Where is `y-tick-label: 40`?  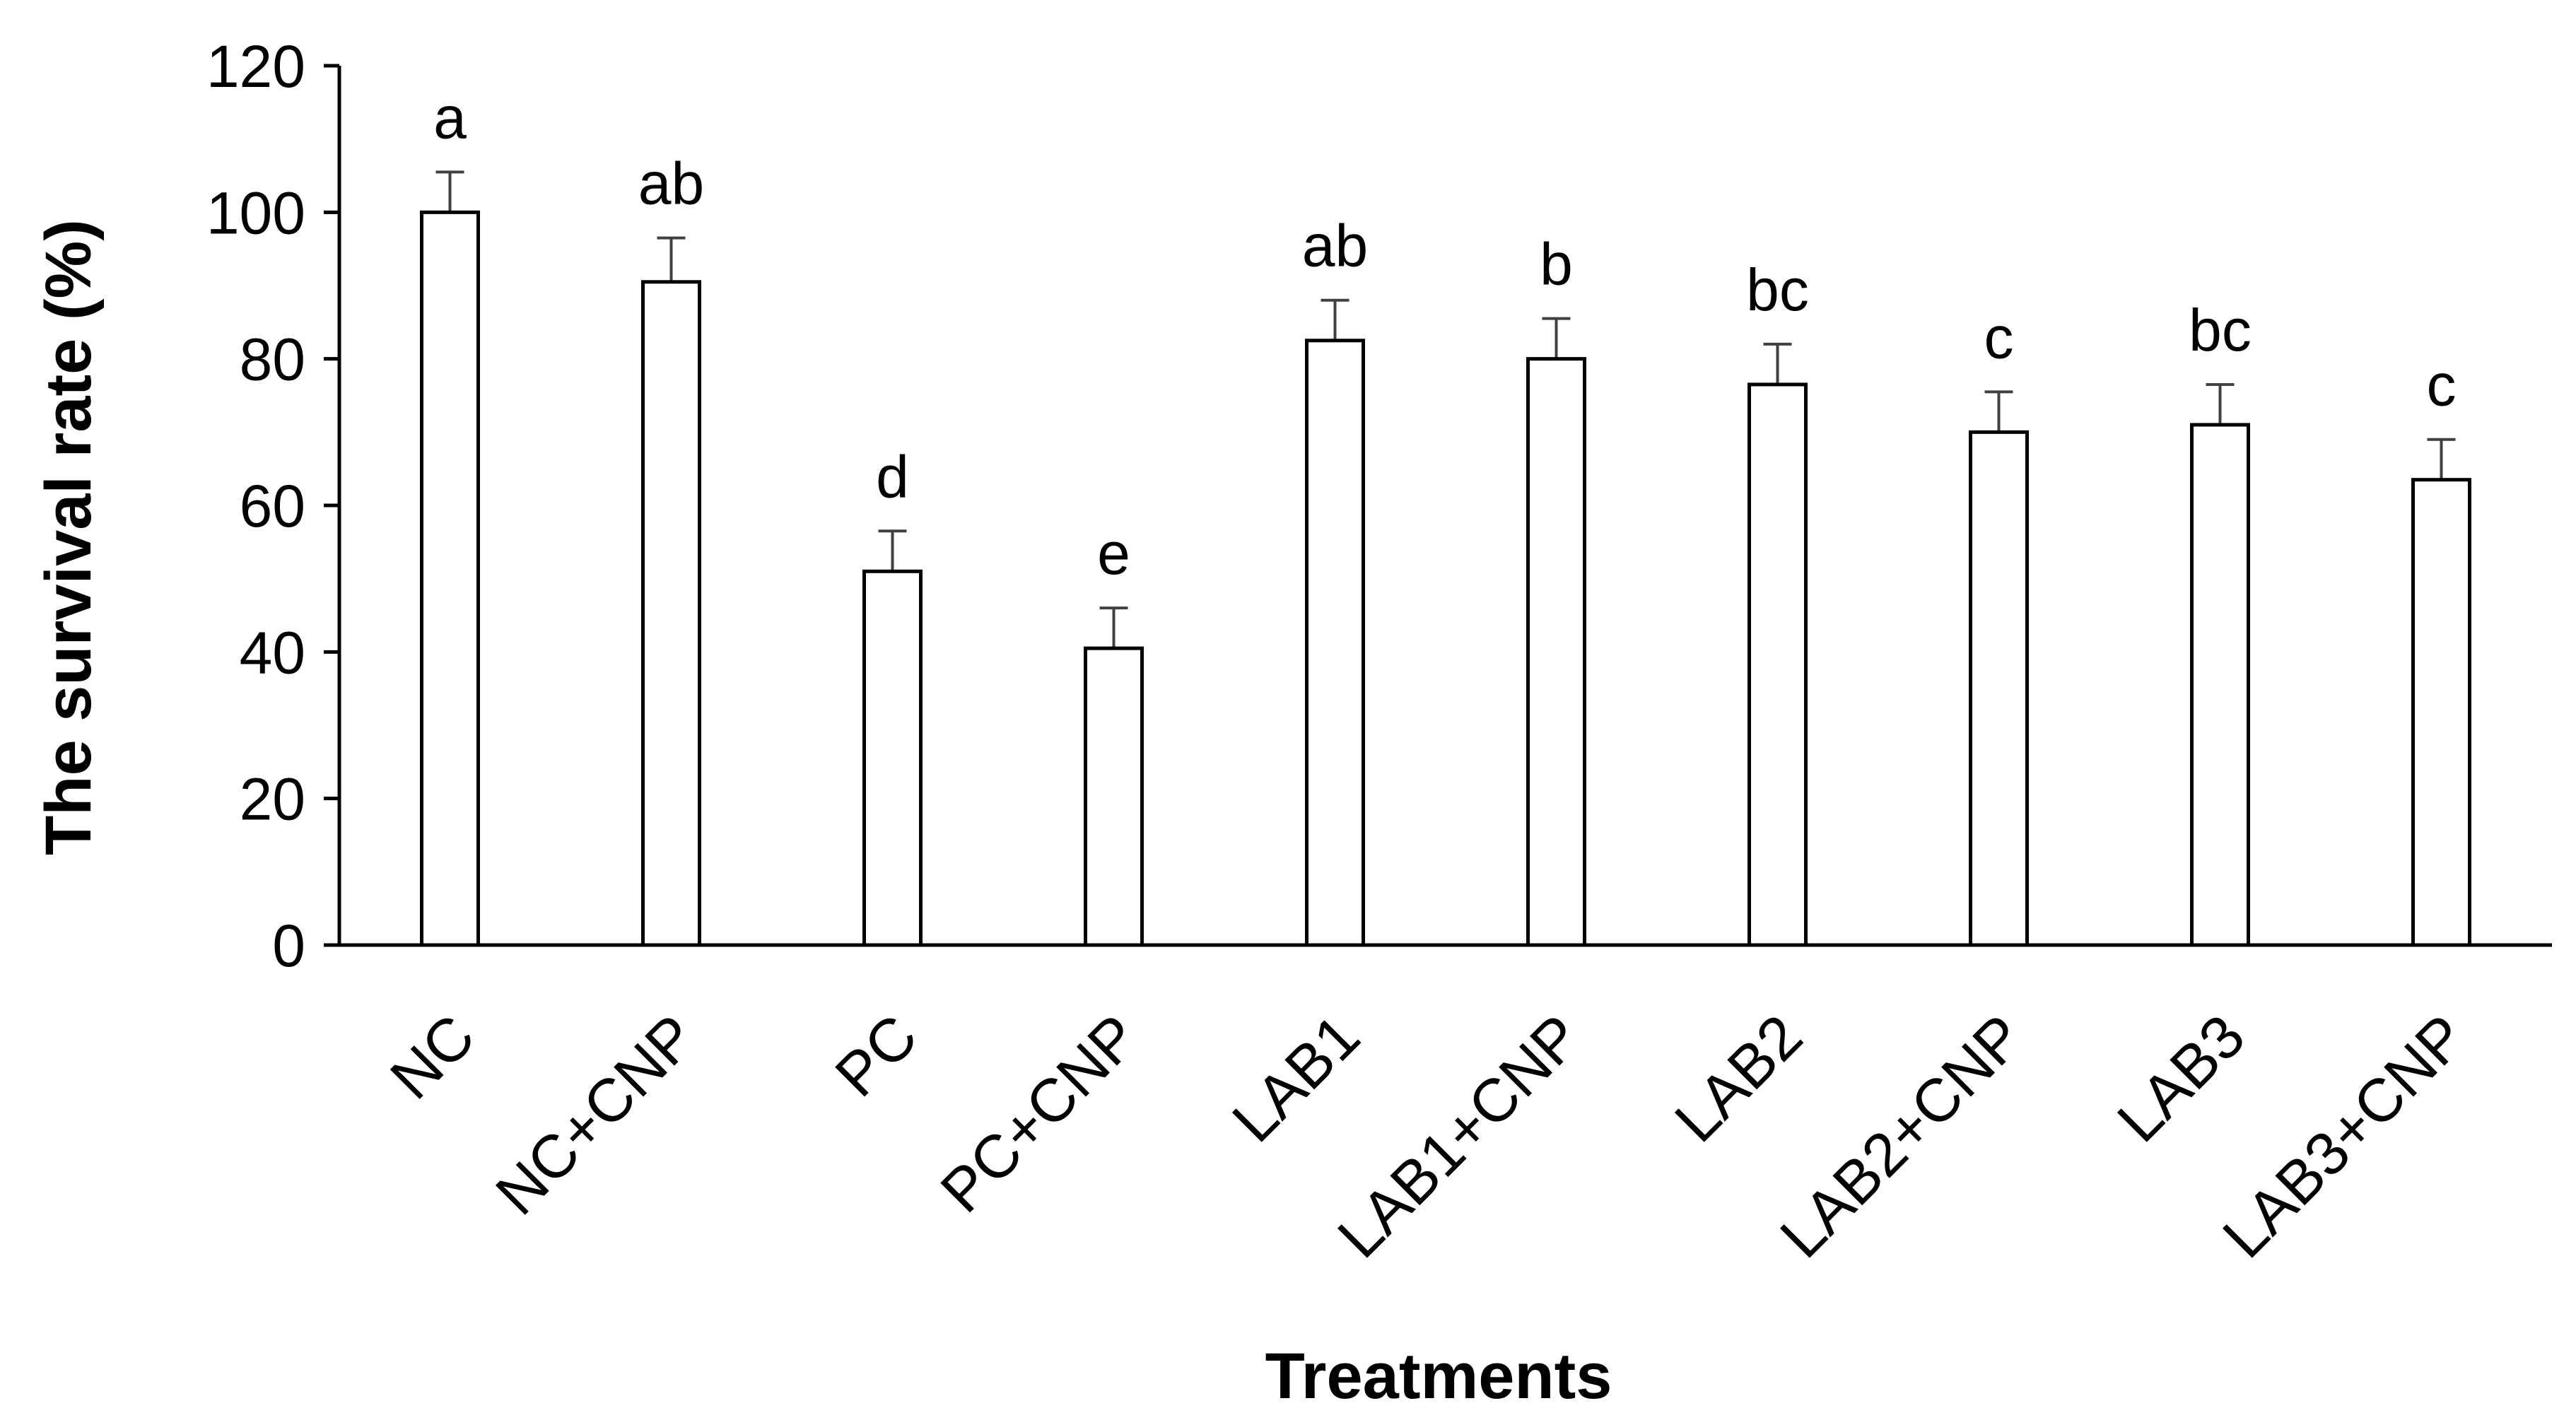 y-tick-label: 40 is located at coordinates (272, 652).